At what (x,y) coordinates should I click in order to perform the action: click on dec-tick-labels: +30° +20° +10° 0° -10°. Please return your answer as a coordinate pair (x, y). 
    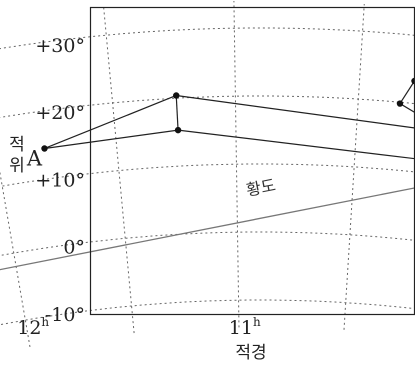
    Looking at the image, I should click on (60, 180).